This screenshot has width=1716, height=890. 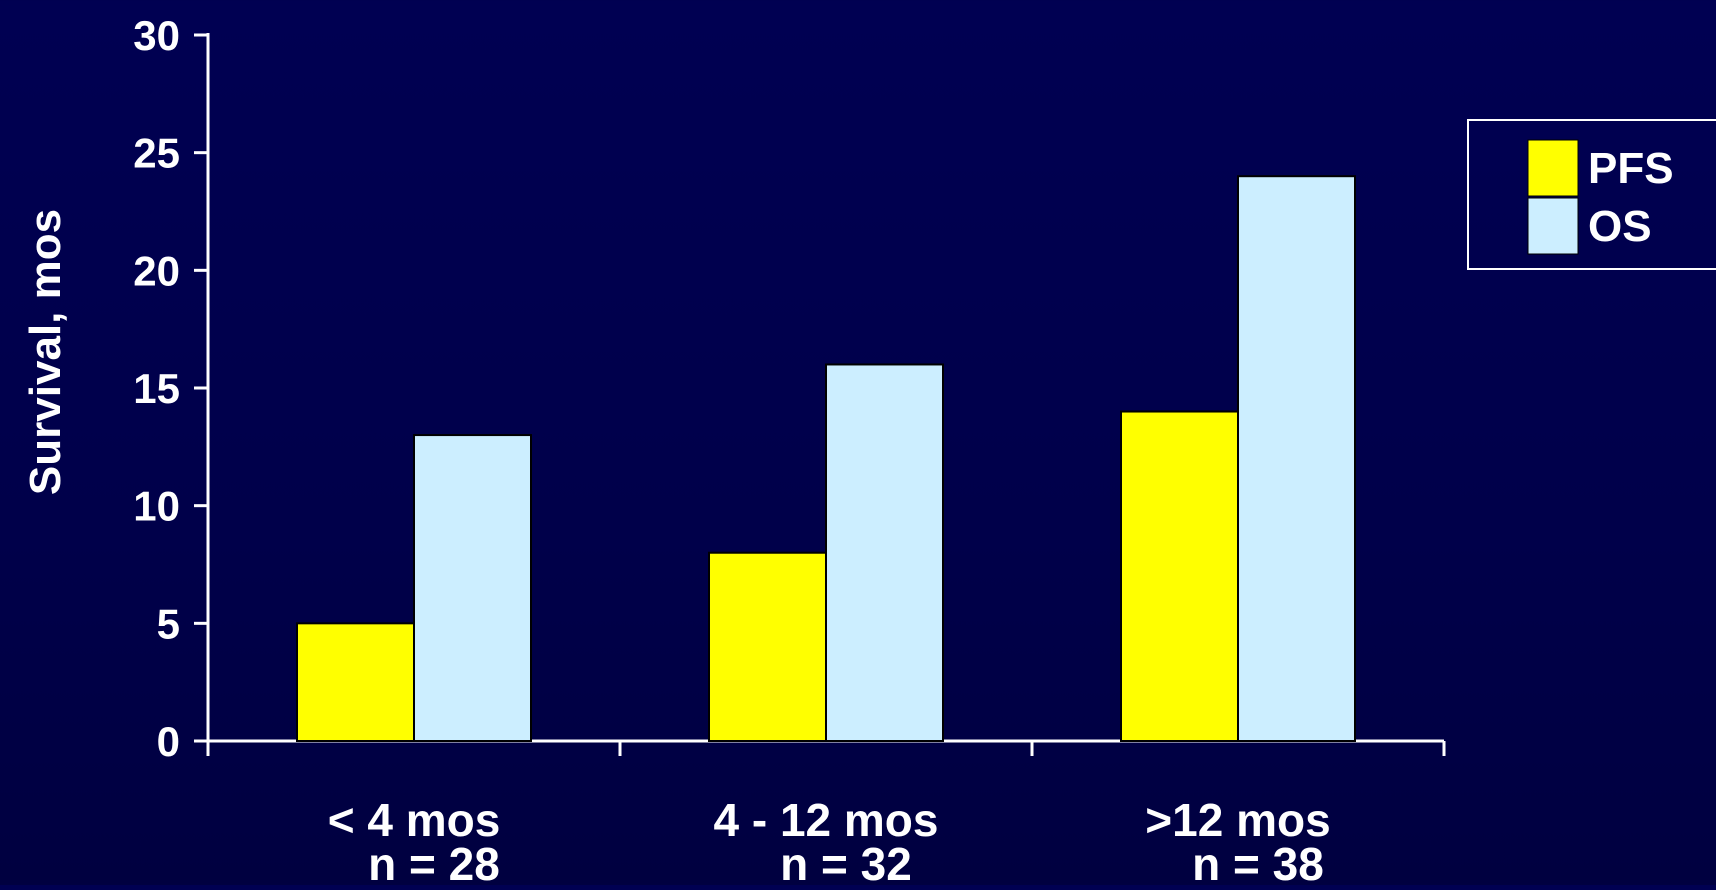 What do you see at coordinates (156, 388) in the screenshot?
I see `y-tick-label: 15` at bounding box center [156, 388].